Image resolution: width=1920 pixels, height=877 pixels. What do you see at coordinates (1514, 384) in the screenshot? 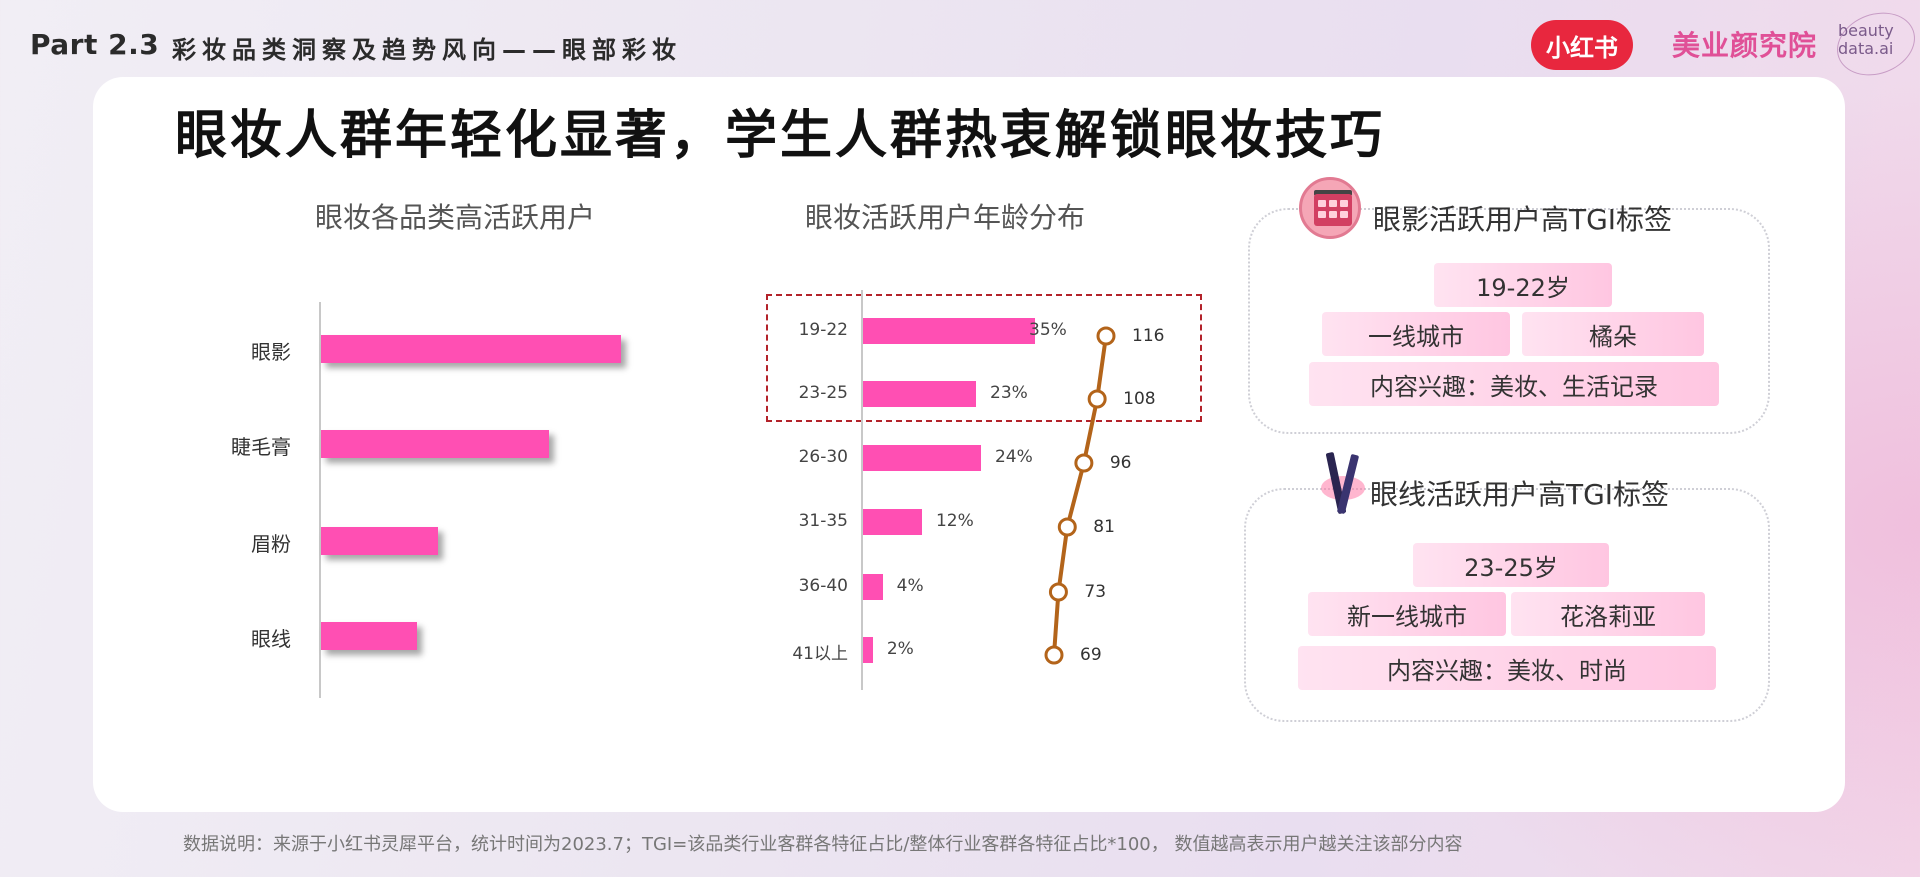
I see `eyeshadow-tag-interest: 内容兴趣：美妆、生活记录` at bounding box center [1514, 384].